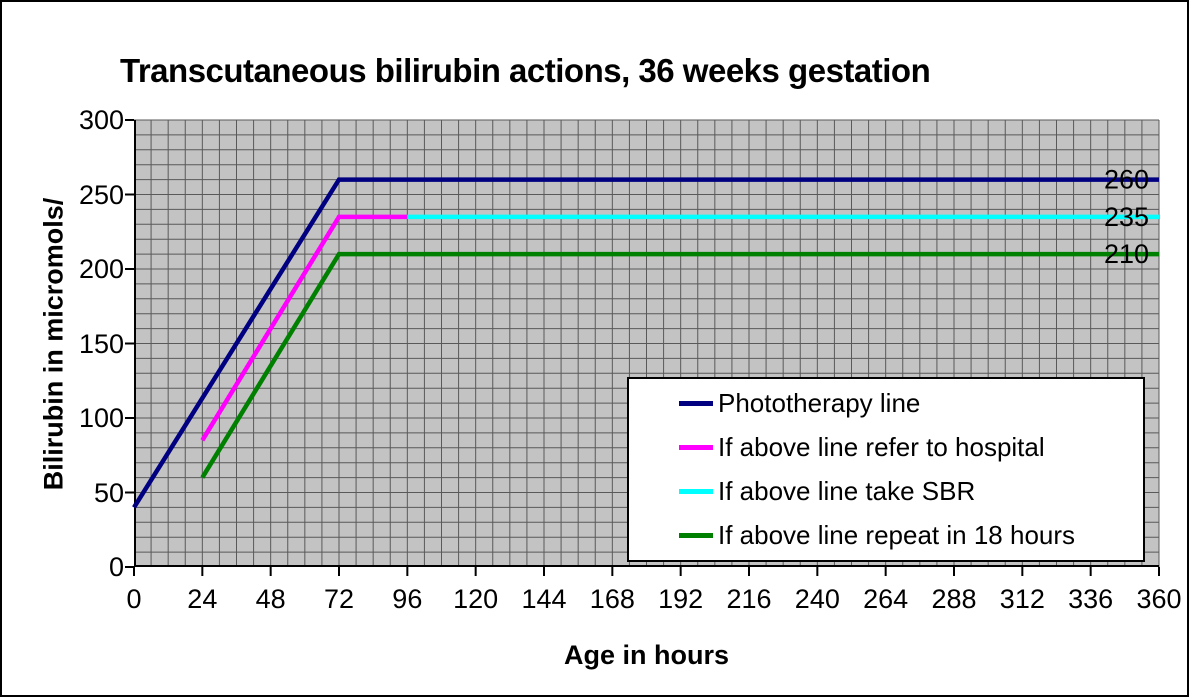 The height and width of the screenshot is (697, 1189). I want to click on legend-label: Phototherapy line, so click(819, 402).